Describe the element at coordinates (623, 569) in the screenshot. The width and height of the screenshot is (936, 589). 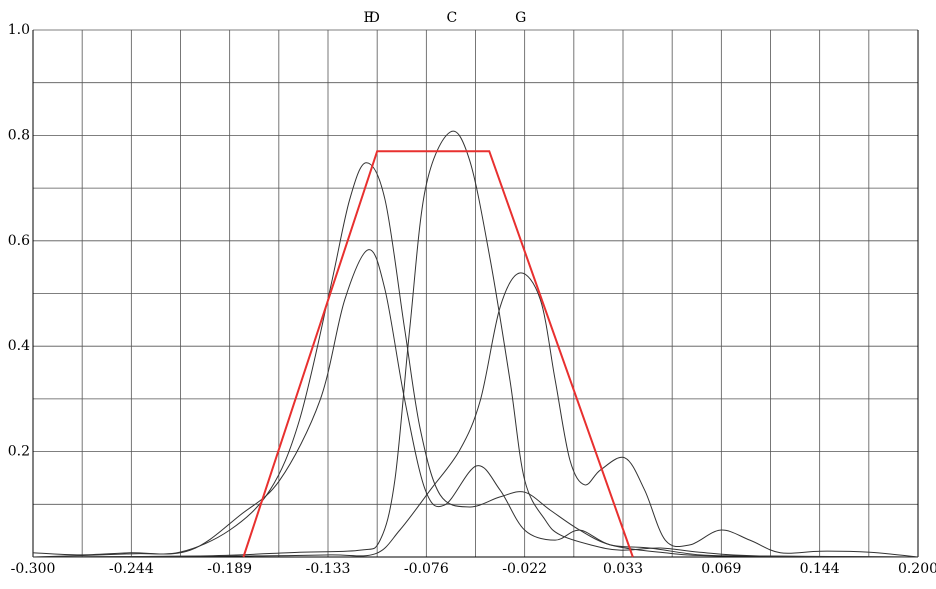
I see `x-tick-label: 0.033` at that location.